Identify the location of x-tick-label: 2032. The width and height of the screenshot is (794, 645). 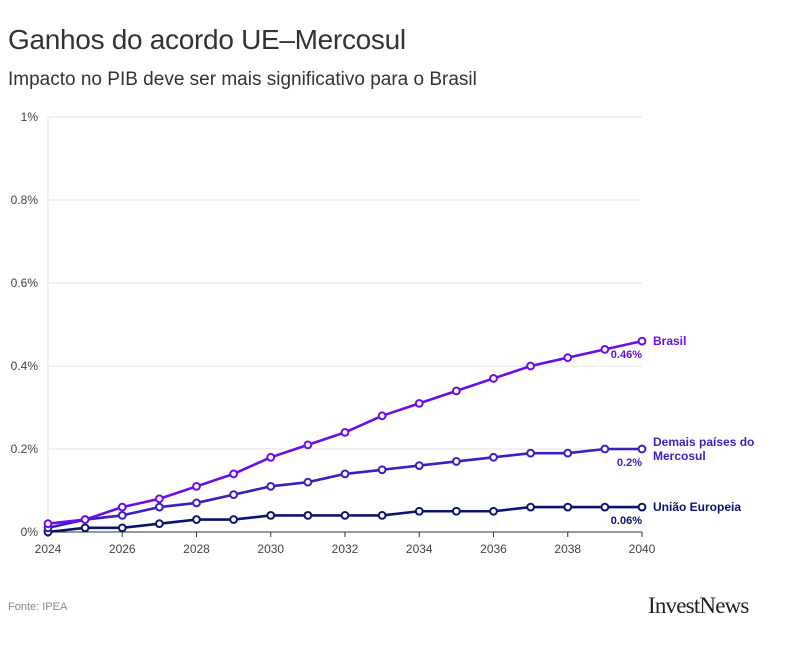
(345, 549).